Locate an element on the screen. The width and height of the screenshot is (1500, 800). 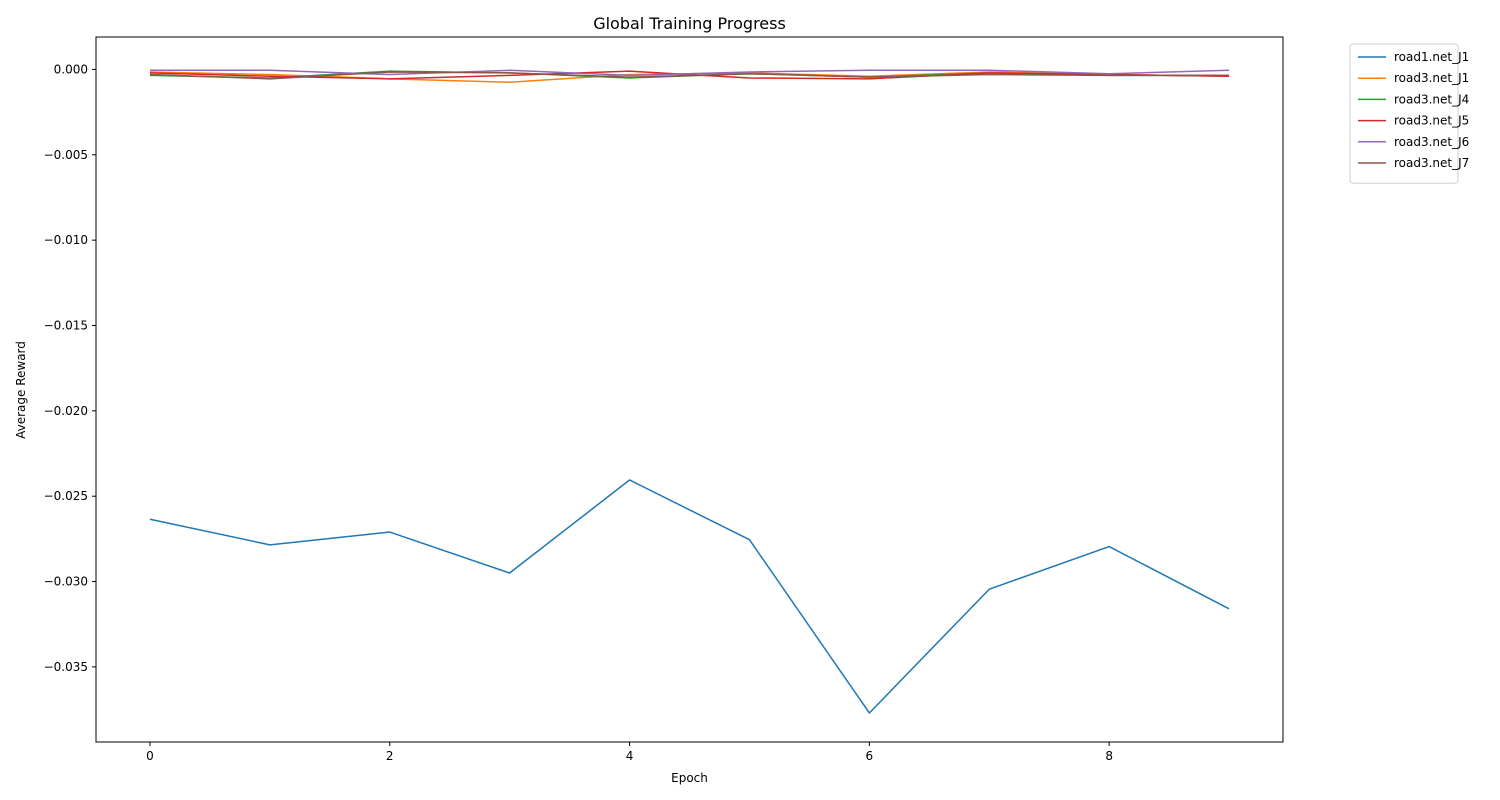
x-axis-label: Epoch is located at coordinates (689, 778).